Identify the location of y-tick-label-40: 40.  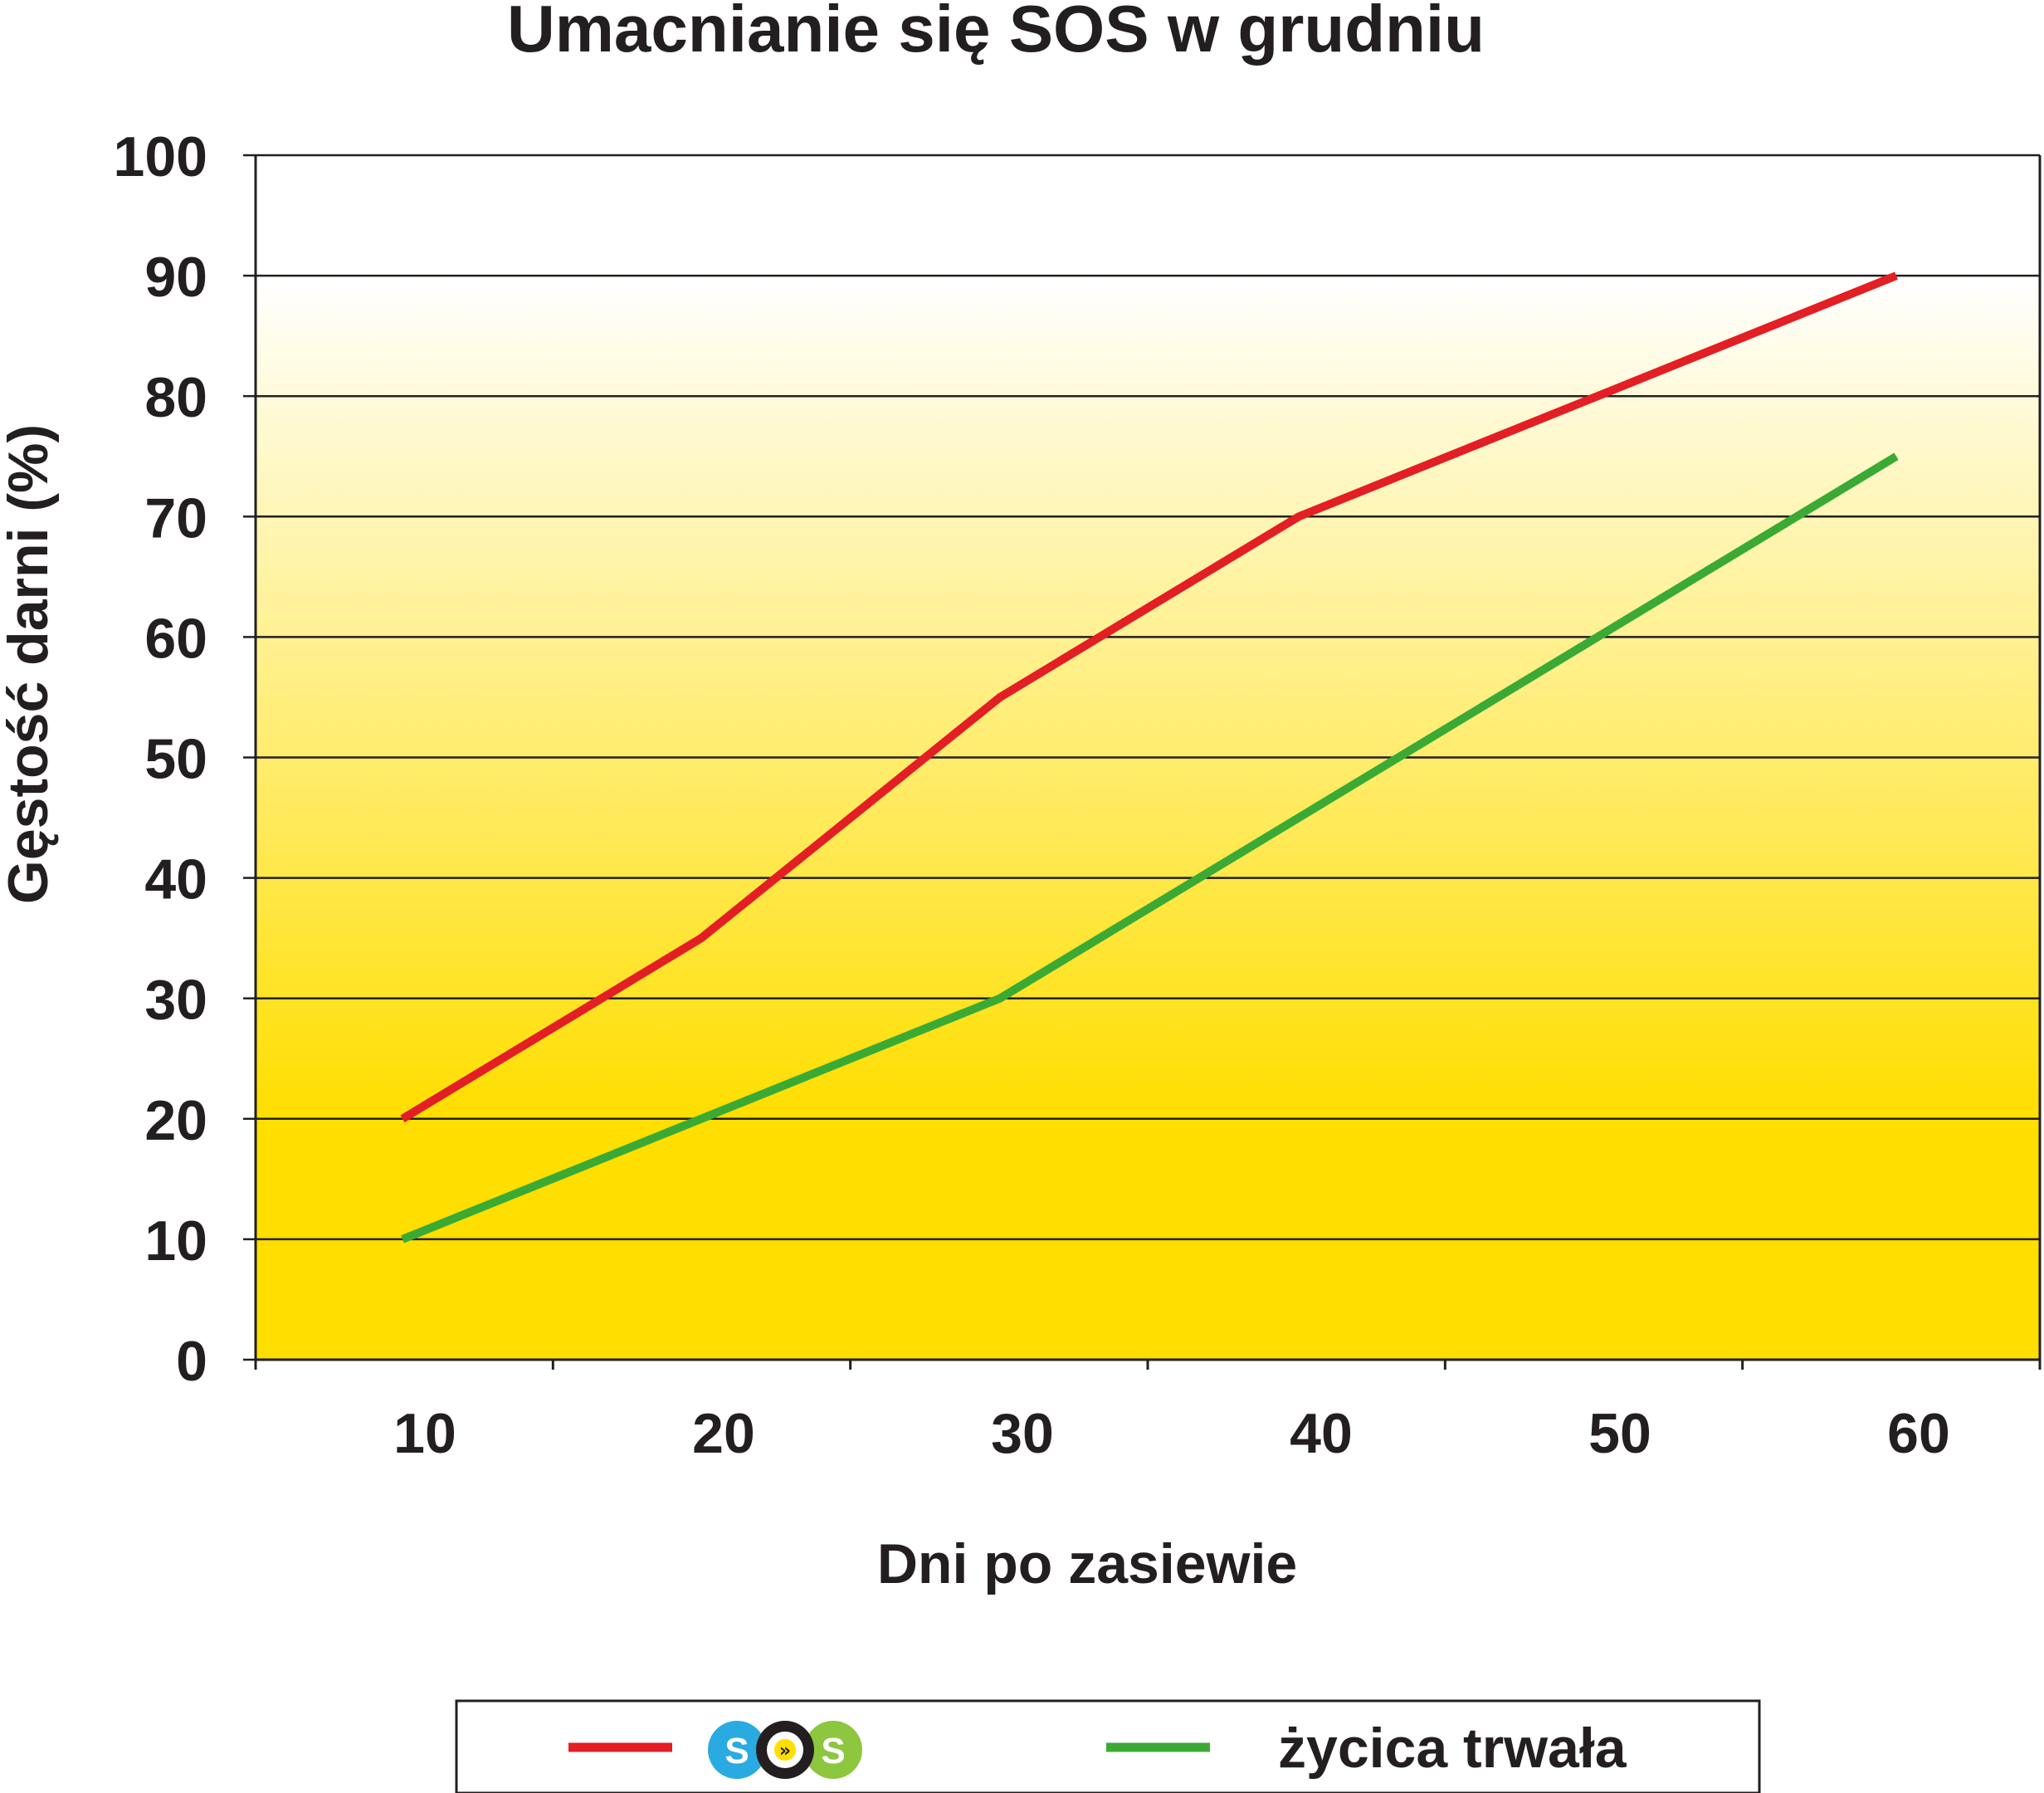
(175, 879).